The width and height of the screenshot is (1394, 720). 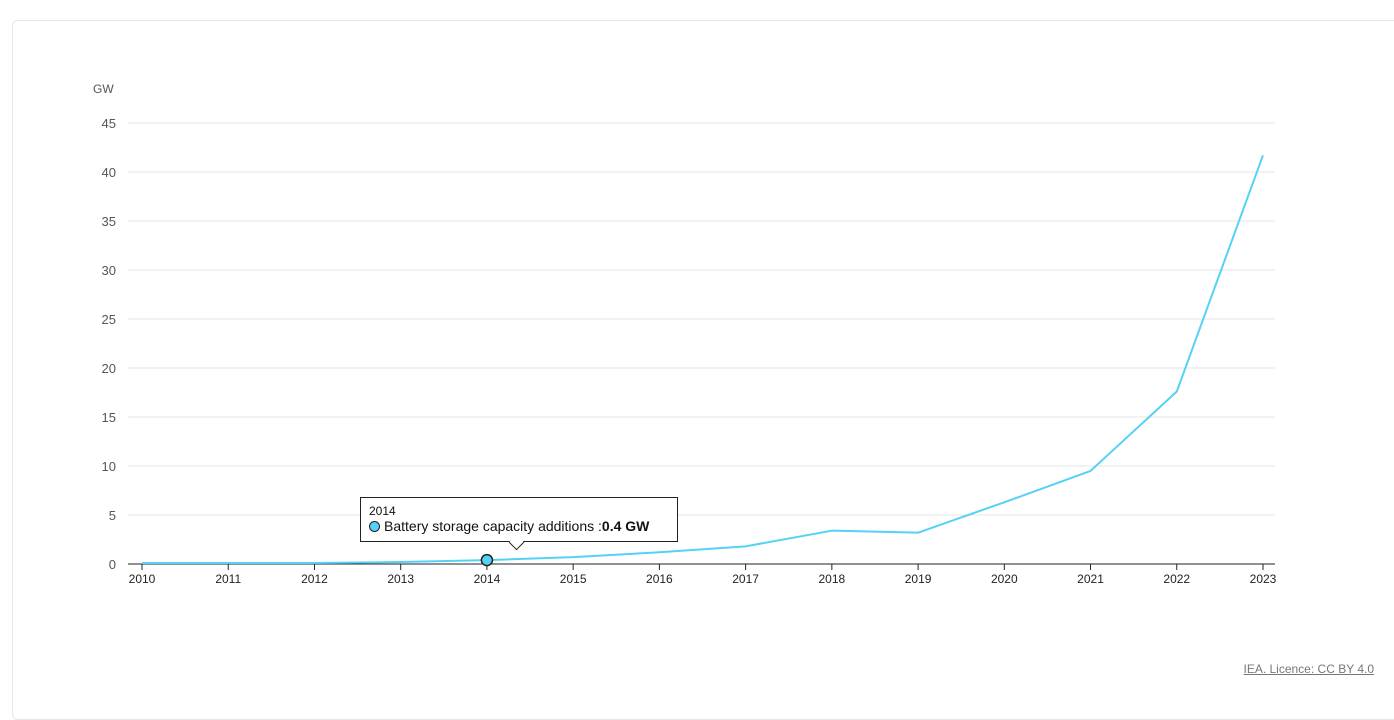 I want to click on x-tick-label: 2011, so click(x=228, y=579).